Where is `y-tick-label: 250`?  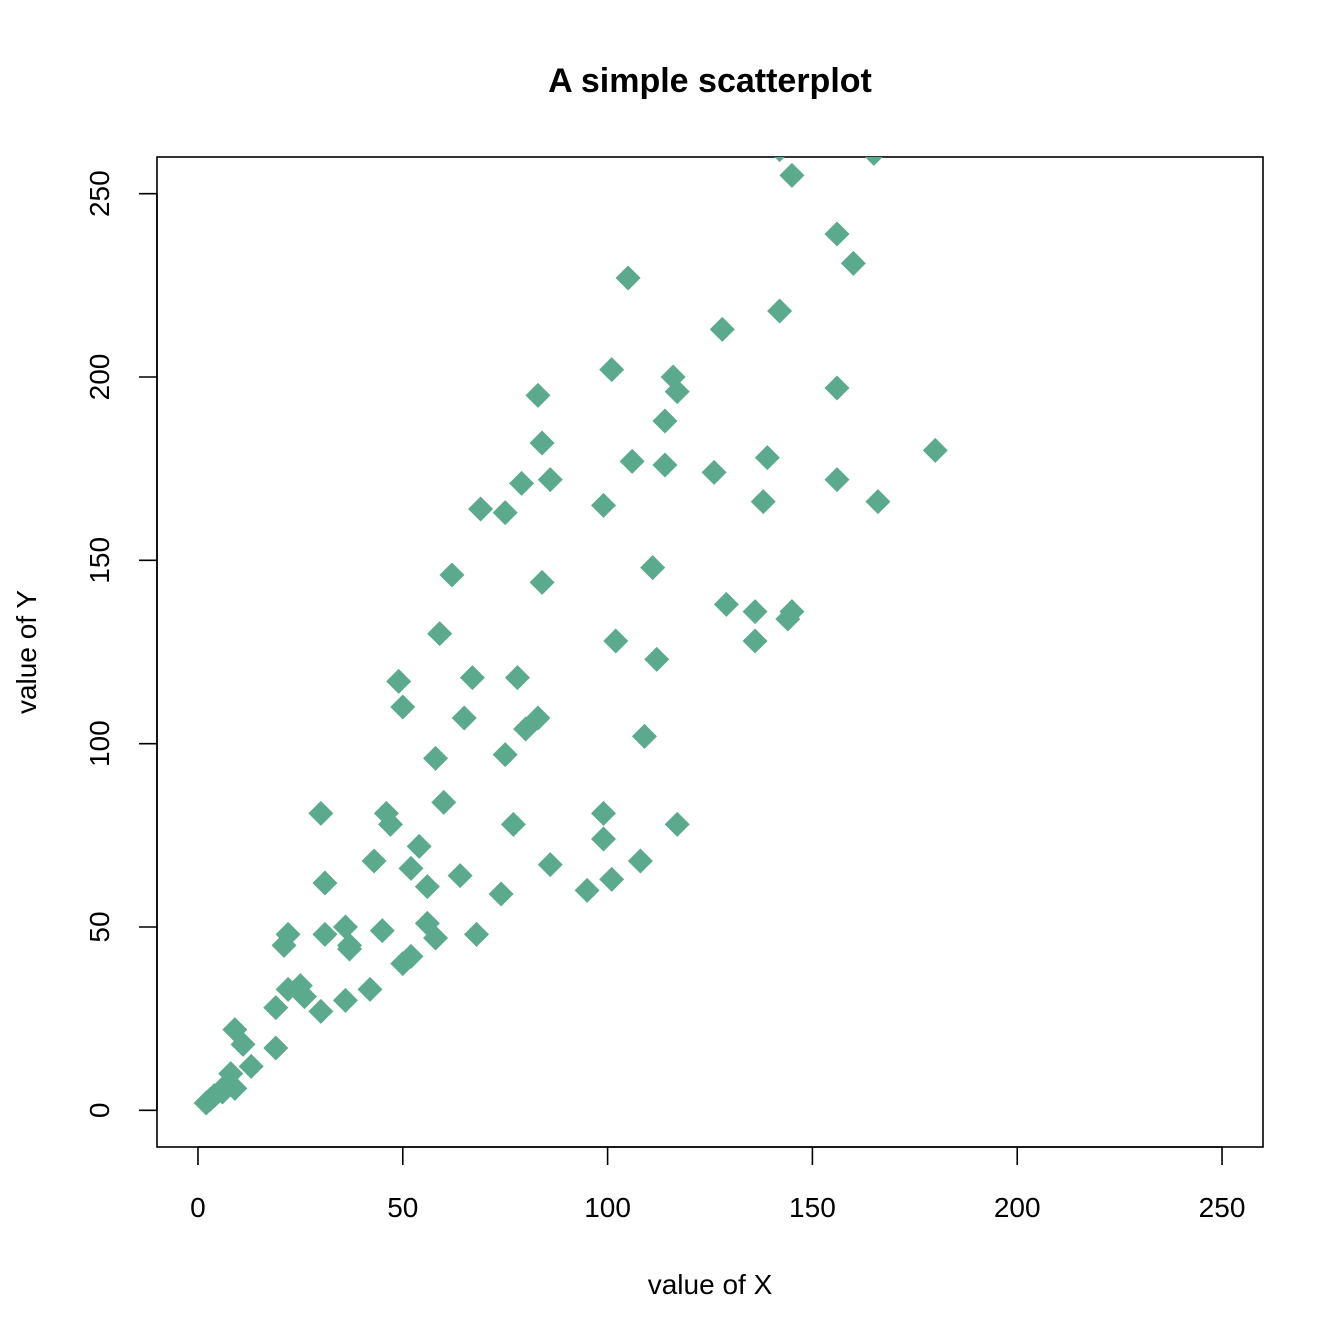 y-tick-label: 250 is located at coordinates (99, 193).